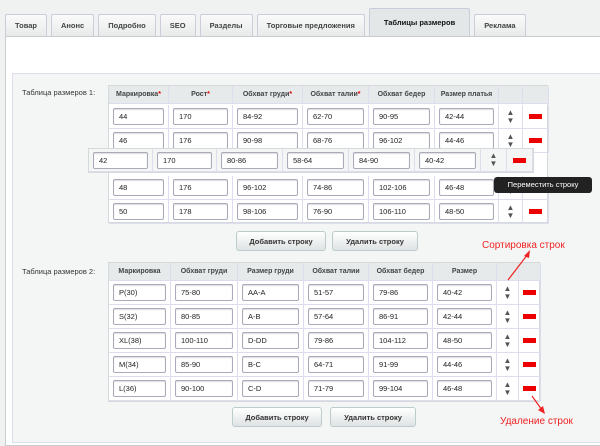  I want to click on cell-input: B-C, so click(270, 364).